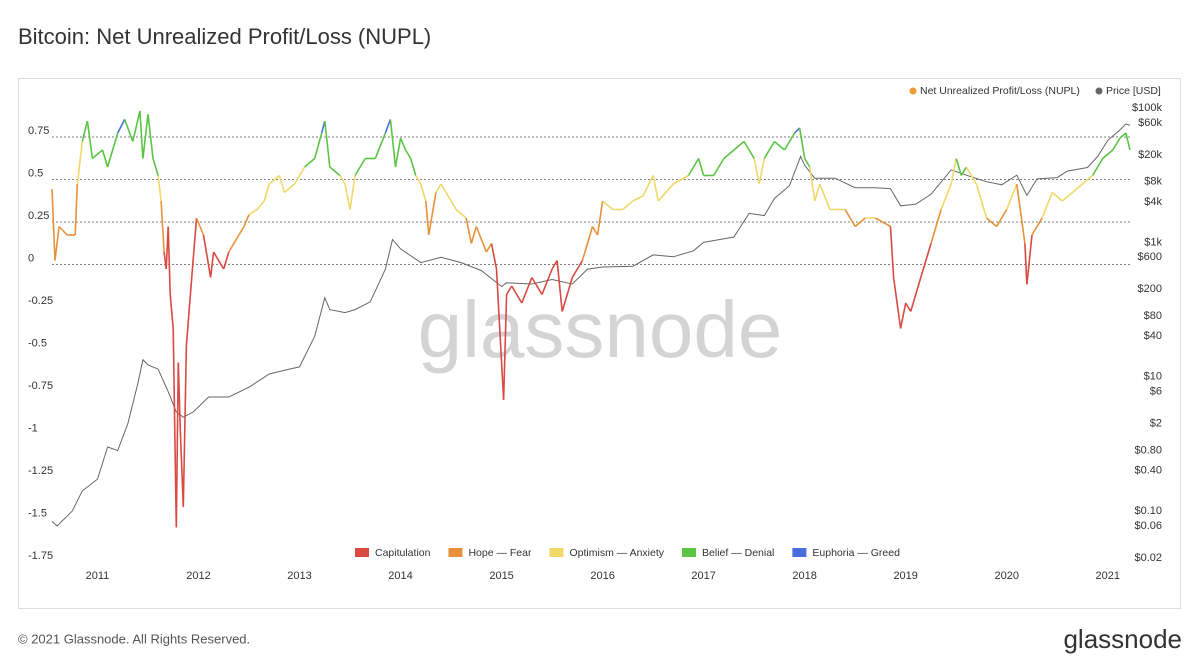 This screenshot has width=1200, height=672. What do you see at coordinates (501, 576) in the screenshot?
I see `x-tick-label: 2015` at bounding box center [501, 576].